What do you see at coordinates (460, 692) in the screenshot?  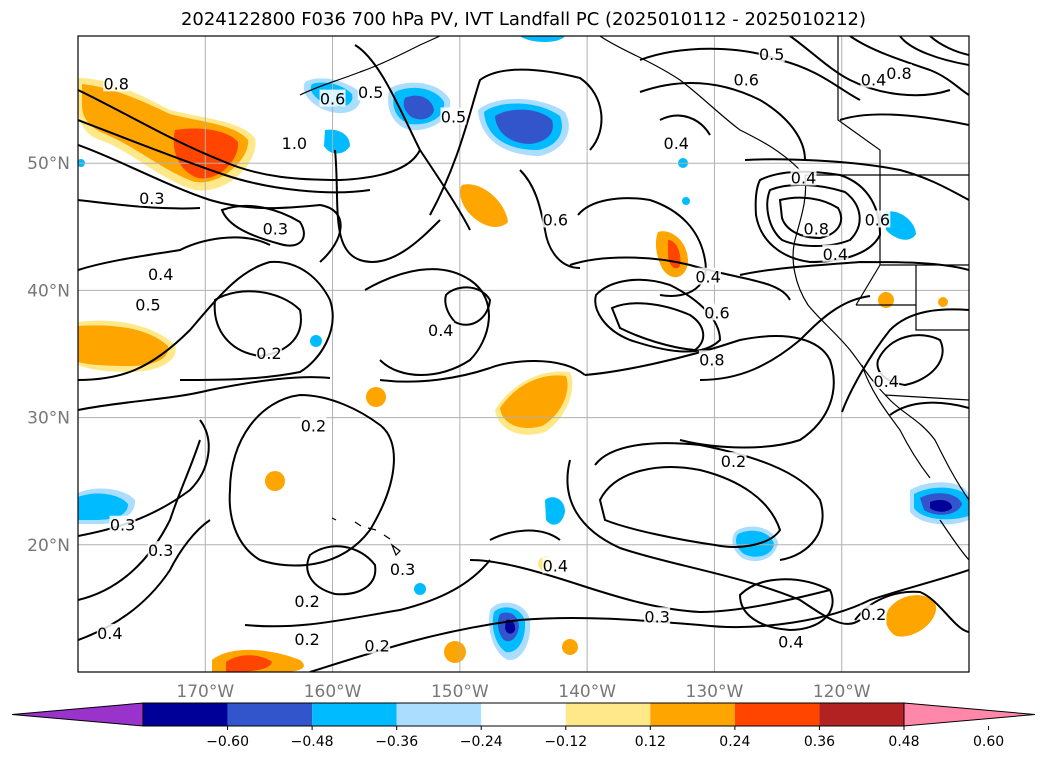 I see `longitude-label: 150°W` at bounding box center [460, 692].